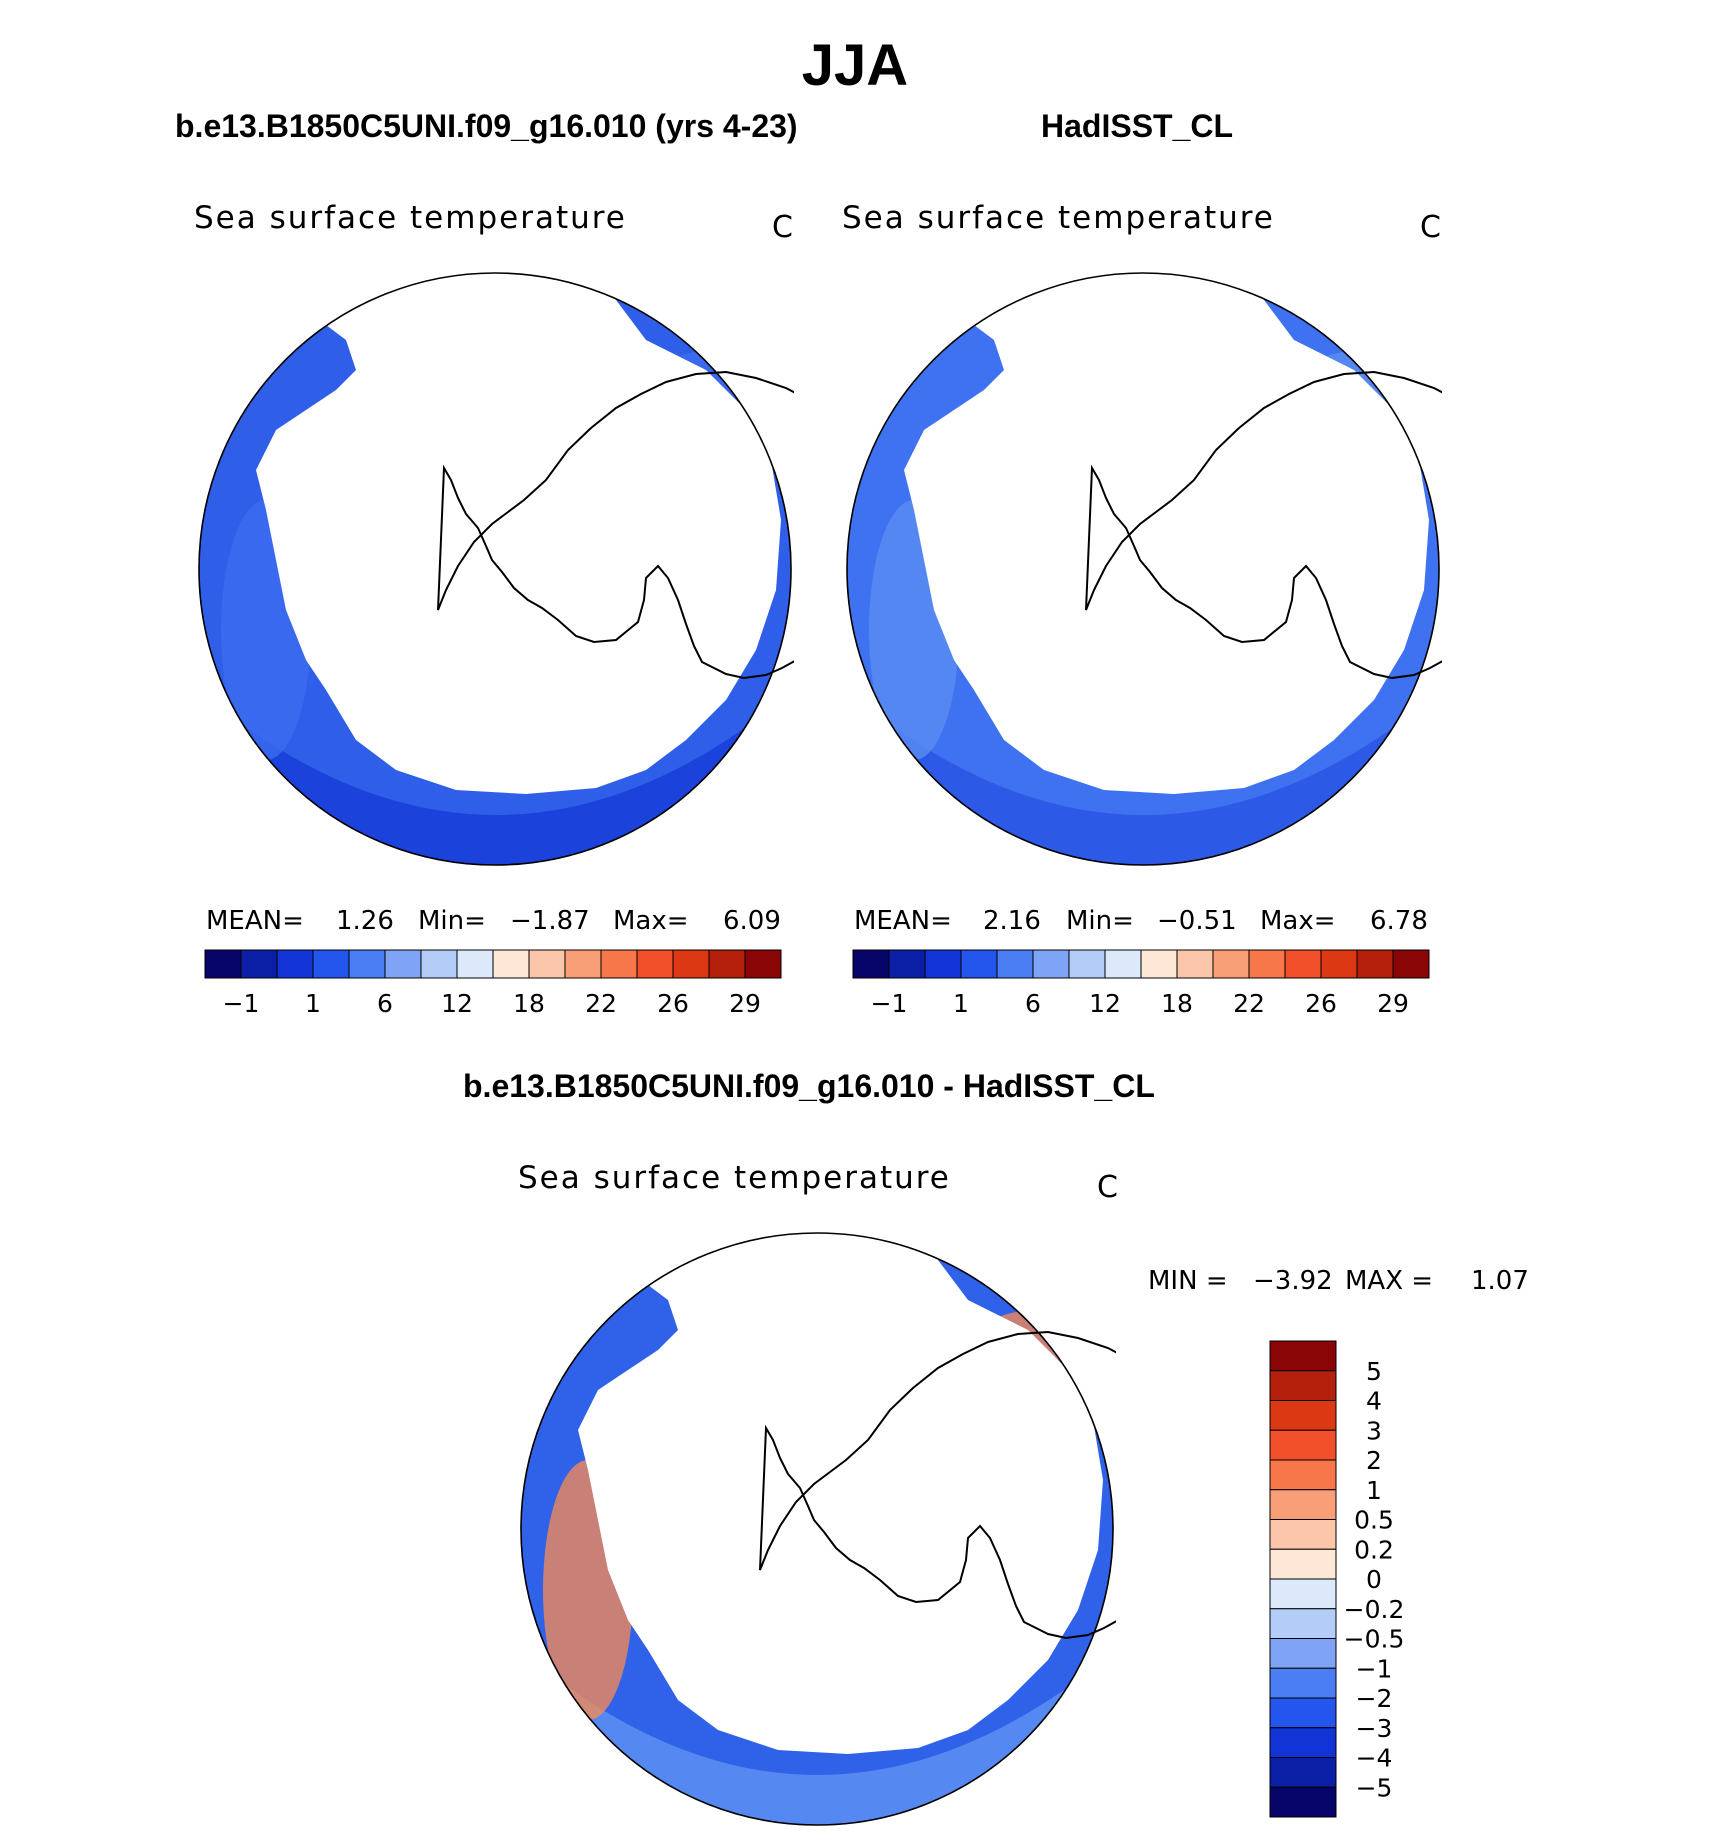 The image size is (1710, 1839). What do you see at coordinates (255, 921) in the screenshot?
I see `panel1-mean-label: MEAN=` at bounding box center [255, 921].